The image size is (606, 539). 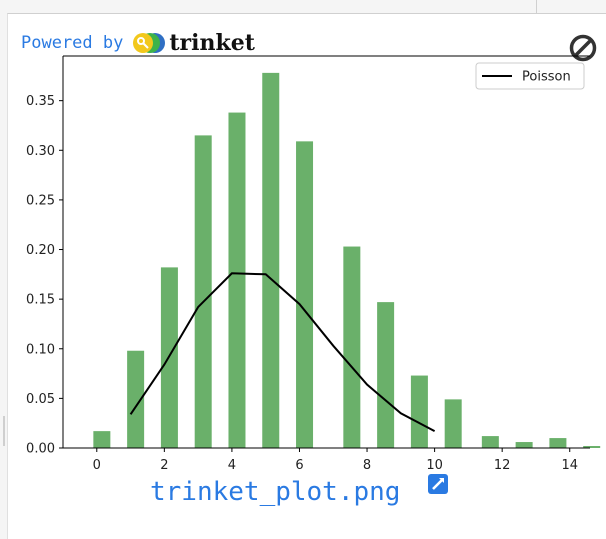 I want to click on powered-by-trinket-link: Powered by trinket, so click(x=138, y=43).